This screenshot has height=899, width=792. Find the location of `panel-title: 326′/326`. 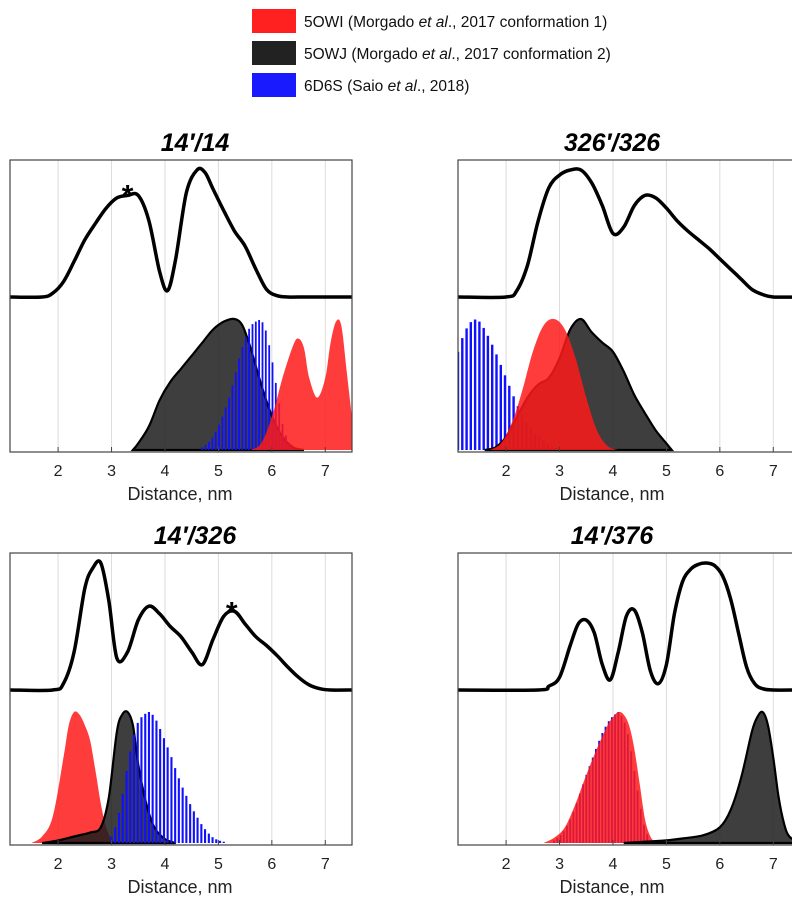

panel-title: 326′/326 is located at coordinates (612, 143).